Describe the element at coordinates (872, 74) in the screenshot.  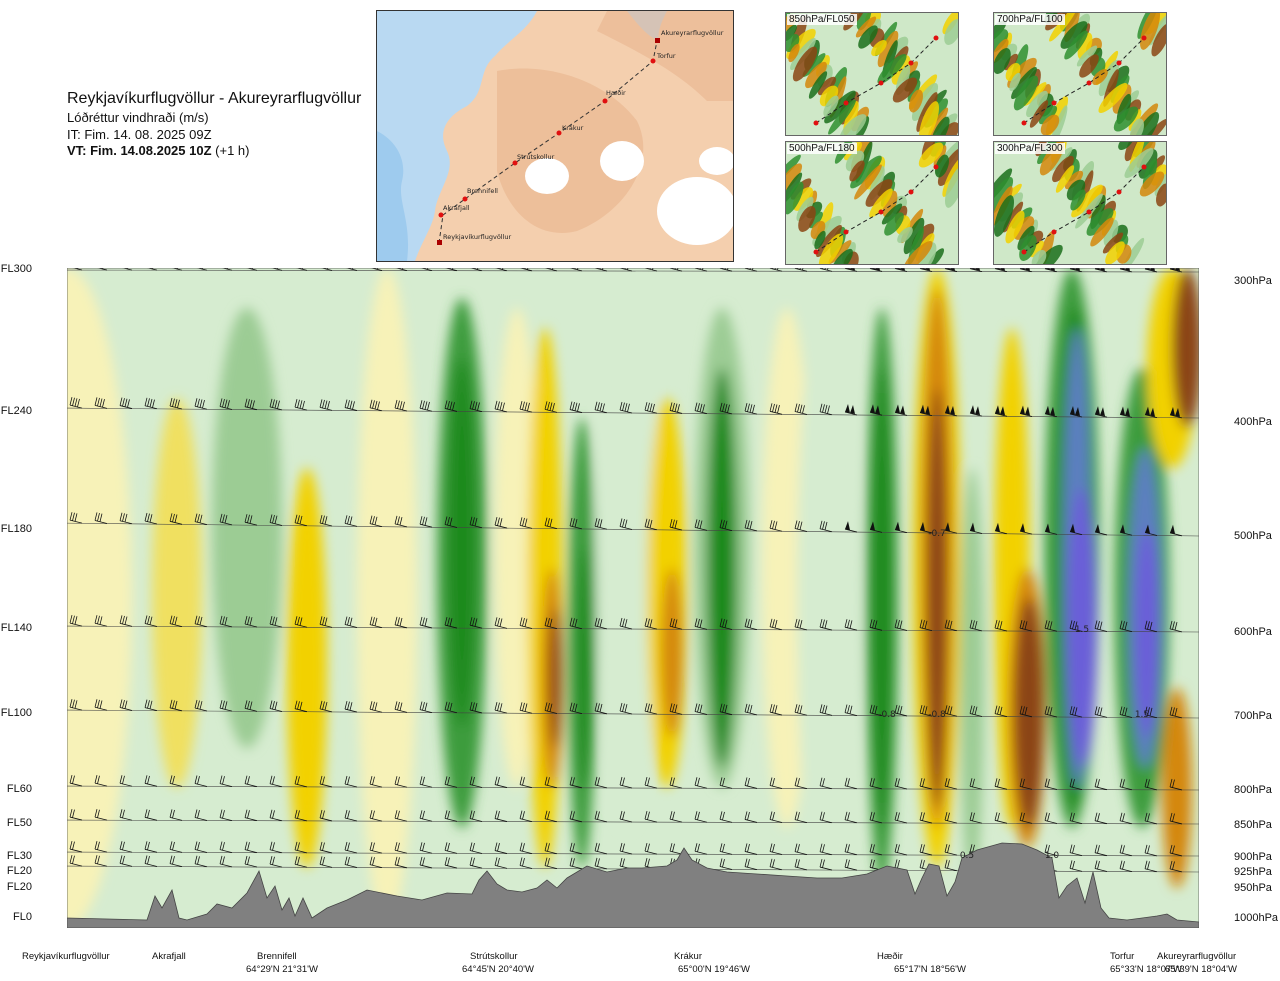
I see `thumbnail-850hpa: 850hPa/FL050` at that location.